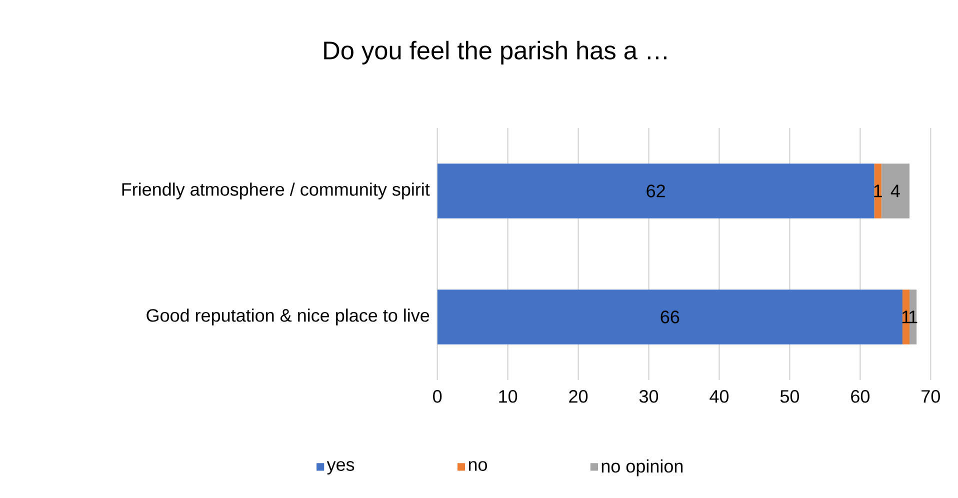  What do you see at coordinates (477, 466) in the screenshot?
I see `legend-label: no` at bounding box center [477, 466].